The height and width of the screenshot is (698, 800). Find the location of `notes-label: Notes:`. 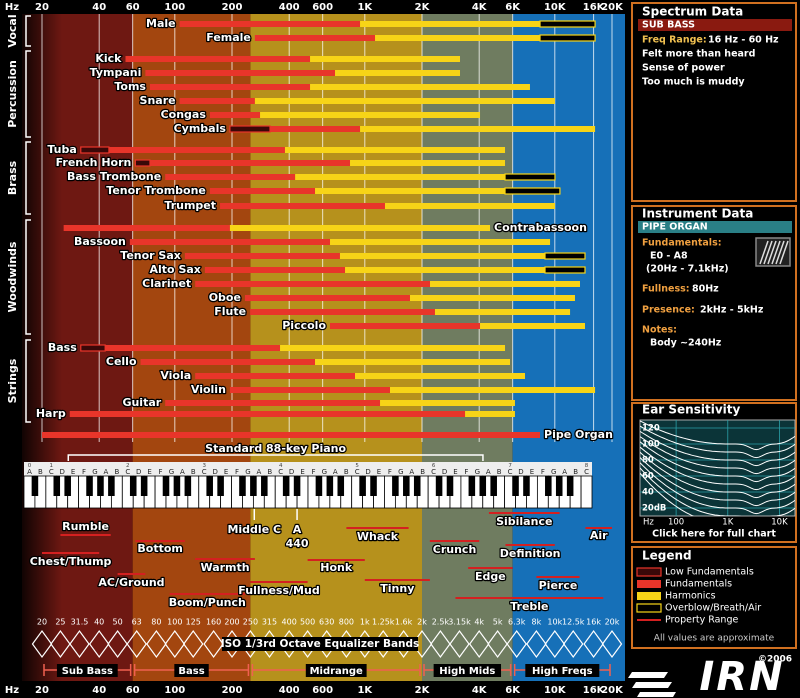

notes-label: Notes: is located at coordinates (659, 330).